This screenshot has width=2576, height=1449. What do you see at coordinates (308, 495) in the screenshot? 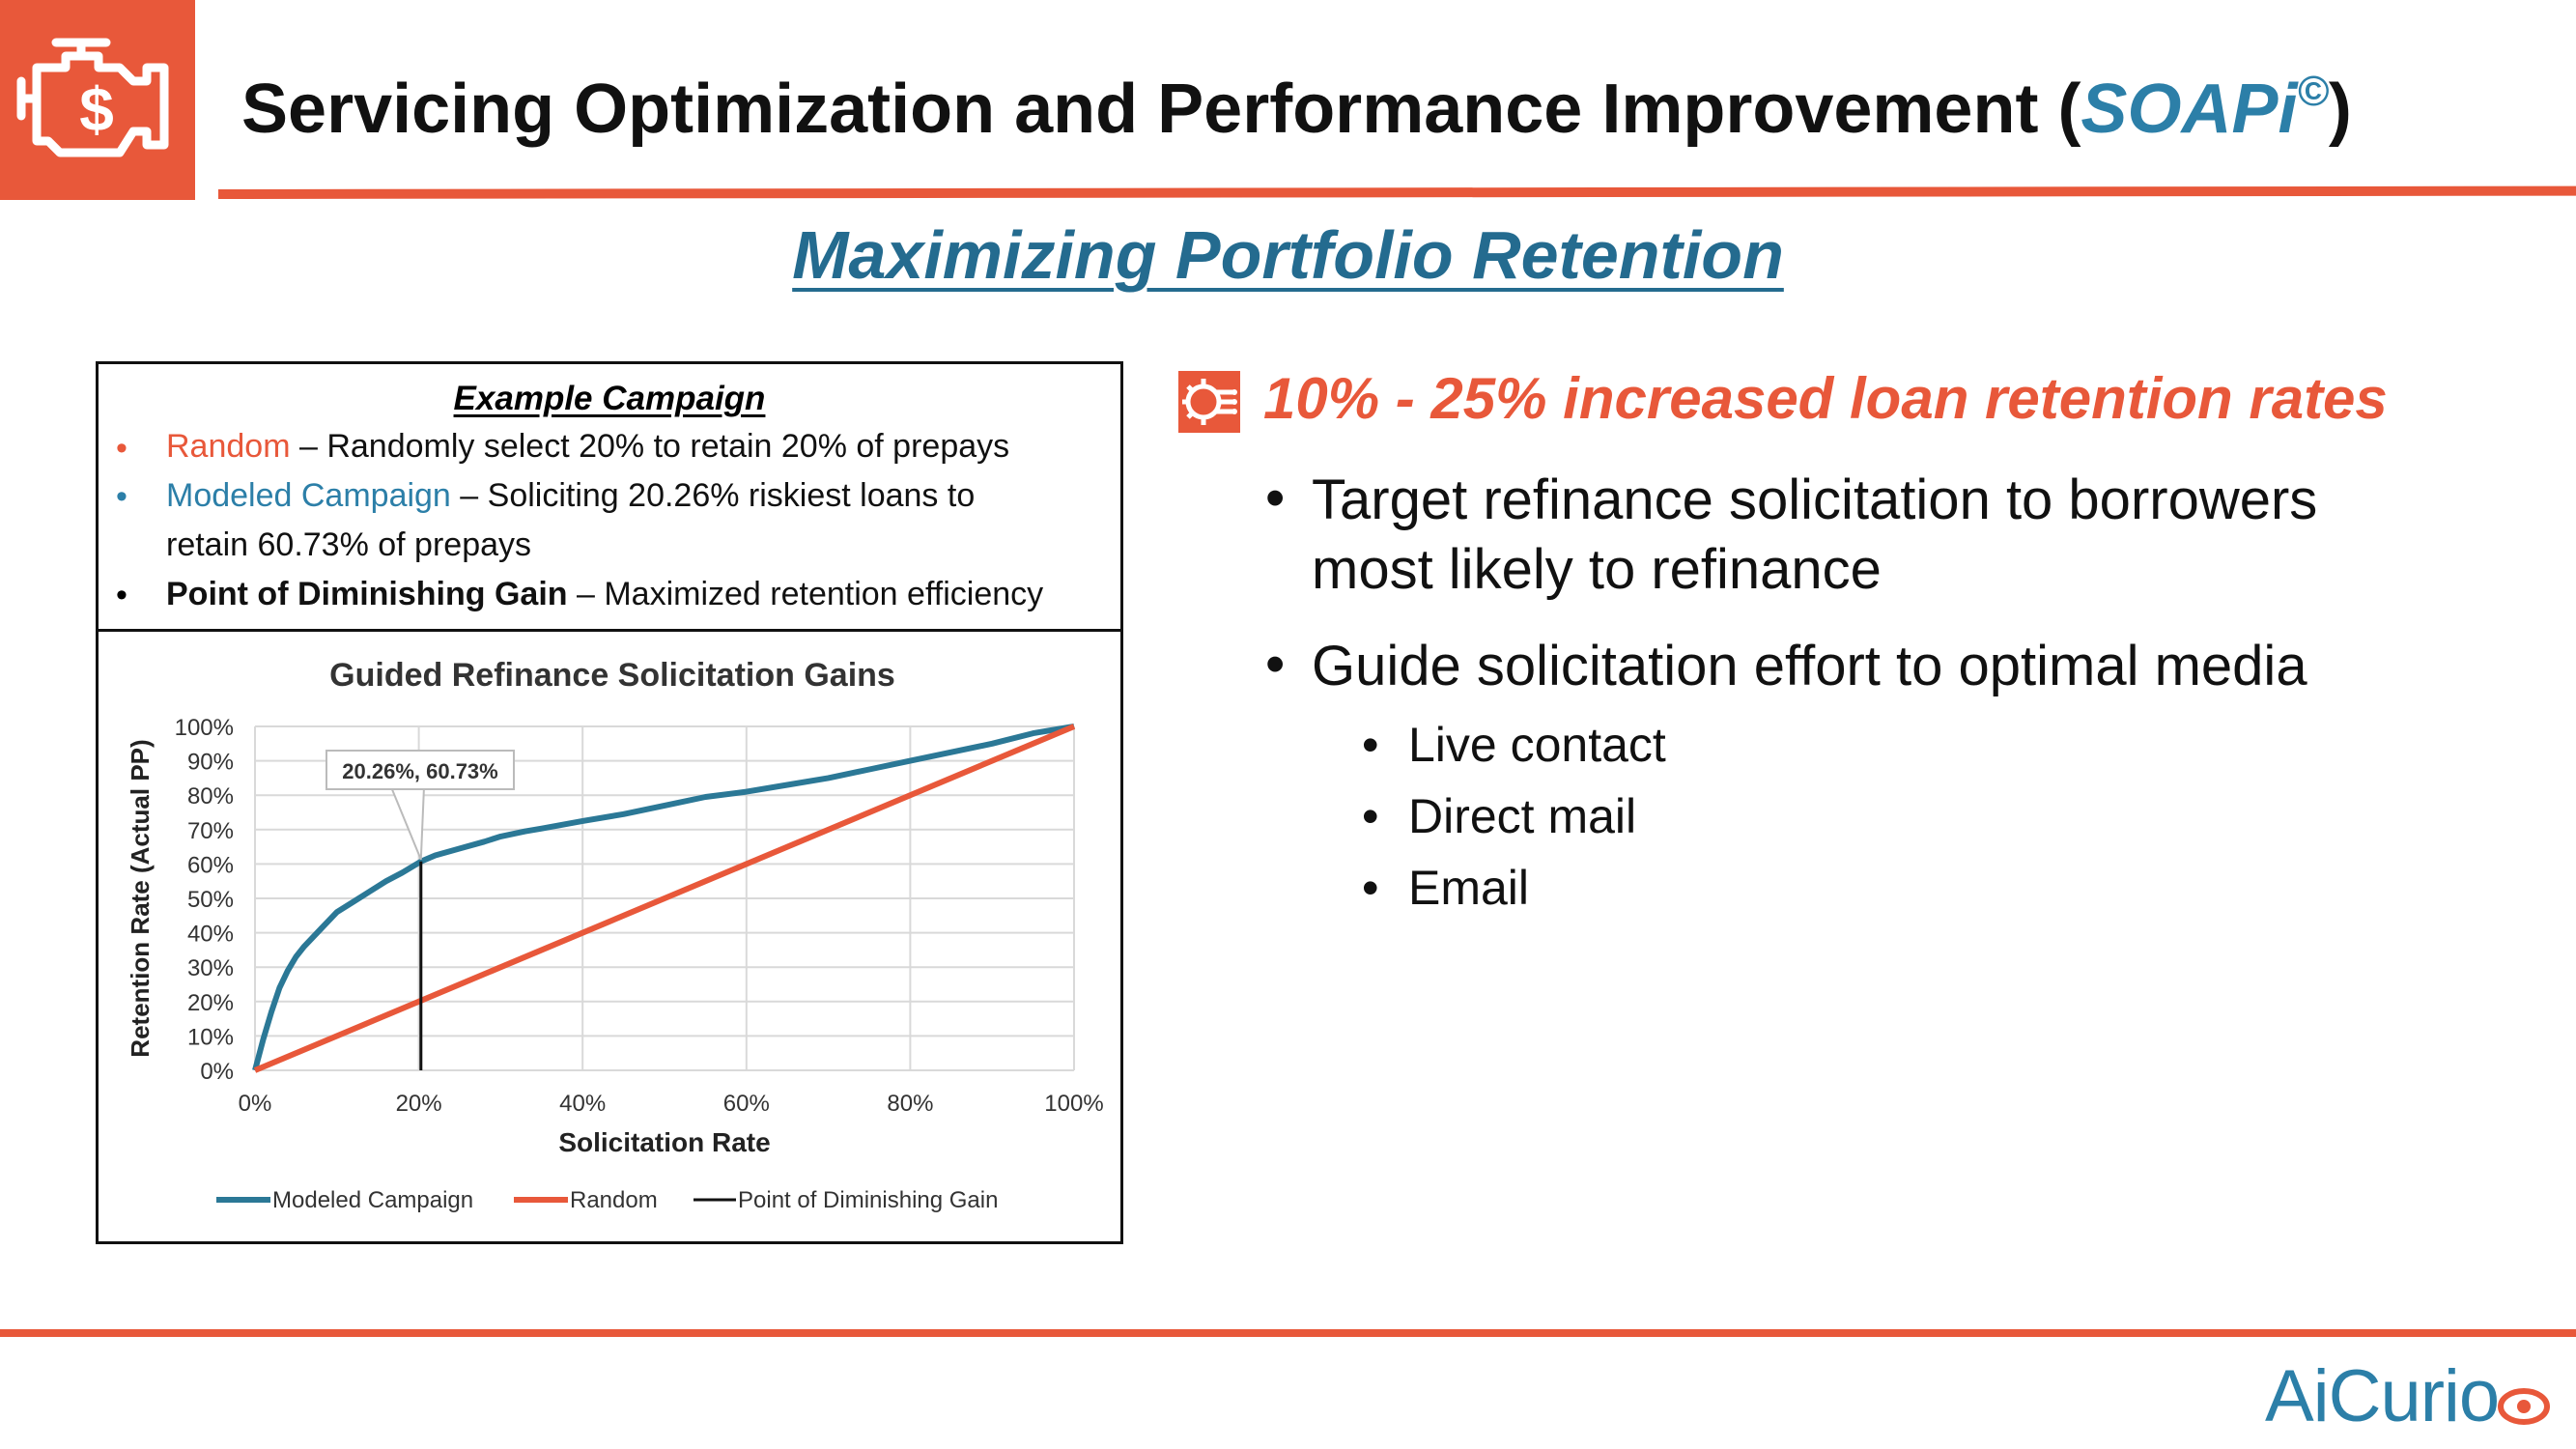
I see `campaign-label-modeled: Modeled Campaign` at bounding box center [308, 495].